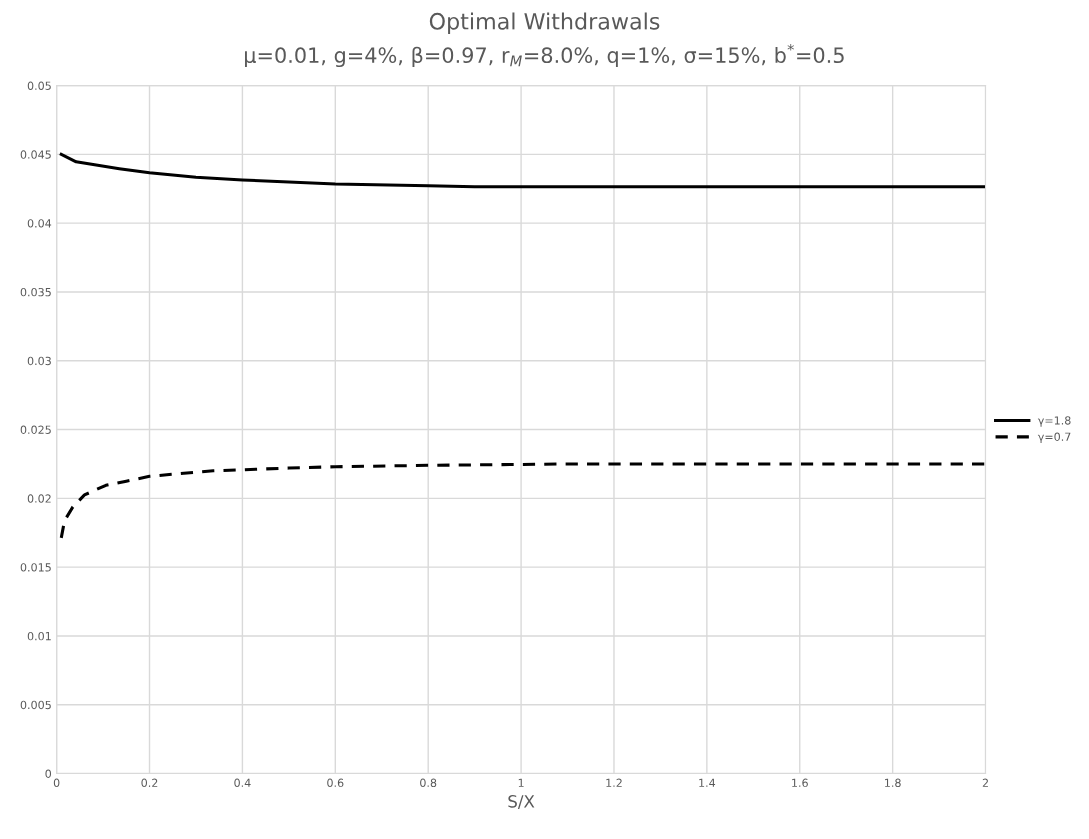  I want to click on y-tick-label: 0, so click(48, 773).